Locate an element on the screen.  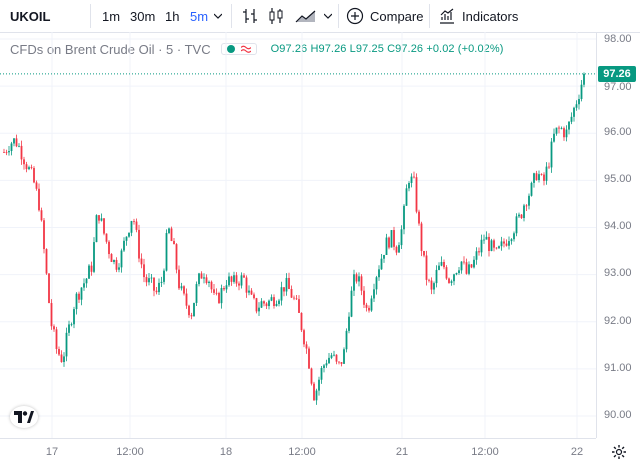
chart-type-dropdown-chevron-icon is located at coordinates (328, 16).